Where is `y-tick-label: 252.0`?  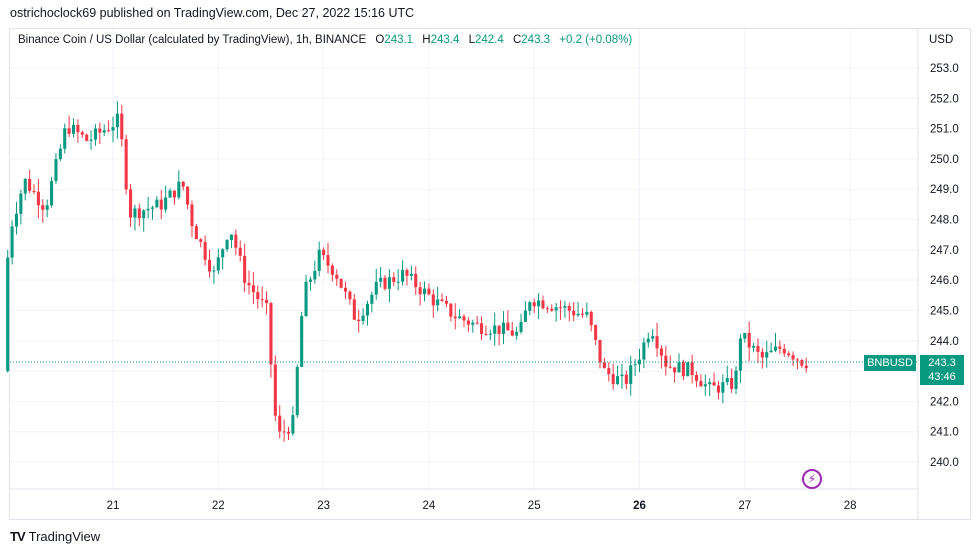
y-tick-label: 252.0 is located at coordinates (944, 99).